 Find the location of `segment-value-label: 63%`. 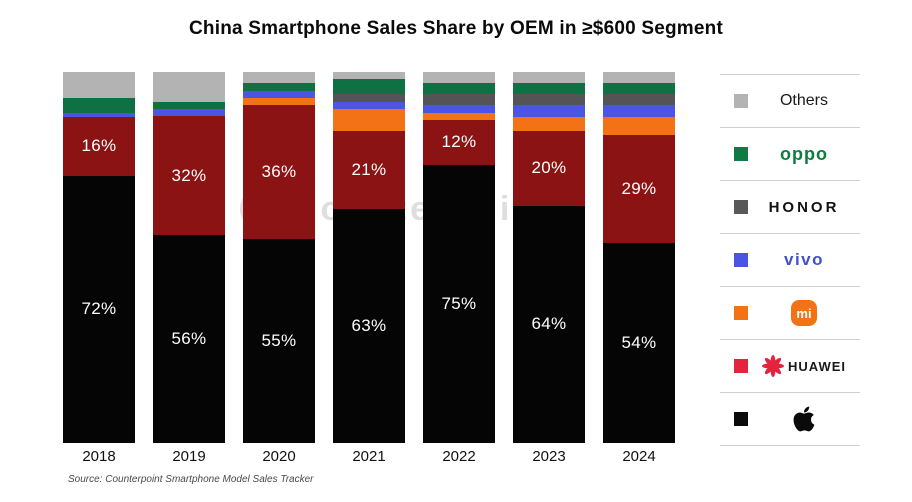

segment-value-label: 63% is located at coordinates (369, 326).